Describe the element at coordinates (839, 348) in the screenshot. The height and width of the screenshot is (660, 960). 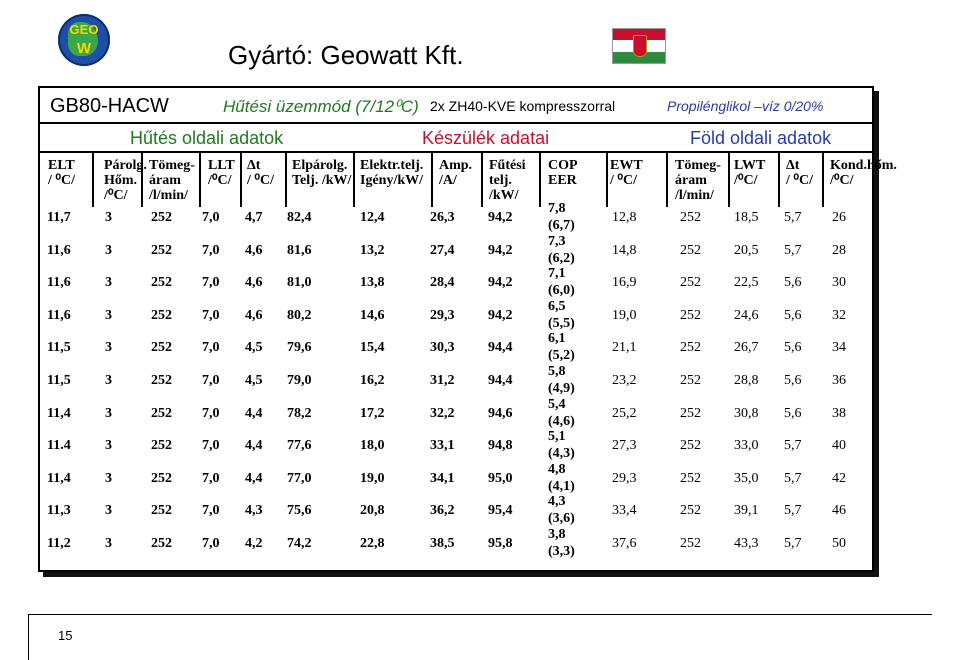
I see `table-cell: 34` at that location.